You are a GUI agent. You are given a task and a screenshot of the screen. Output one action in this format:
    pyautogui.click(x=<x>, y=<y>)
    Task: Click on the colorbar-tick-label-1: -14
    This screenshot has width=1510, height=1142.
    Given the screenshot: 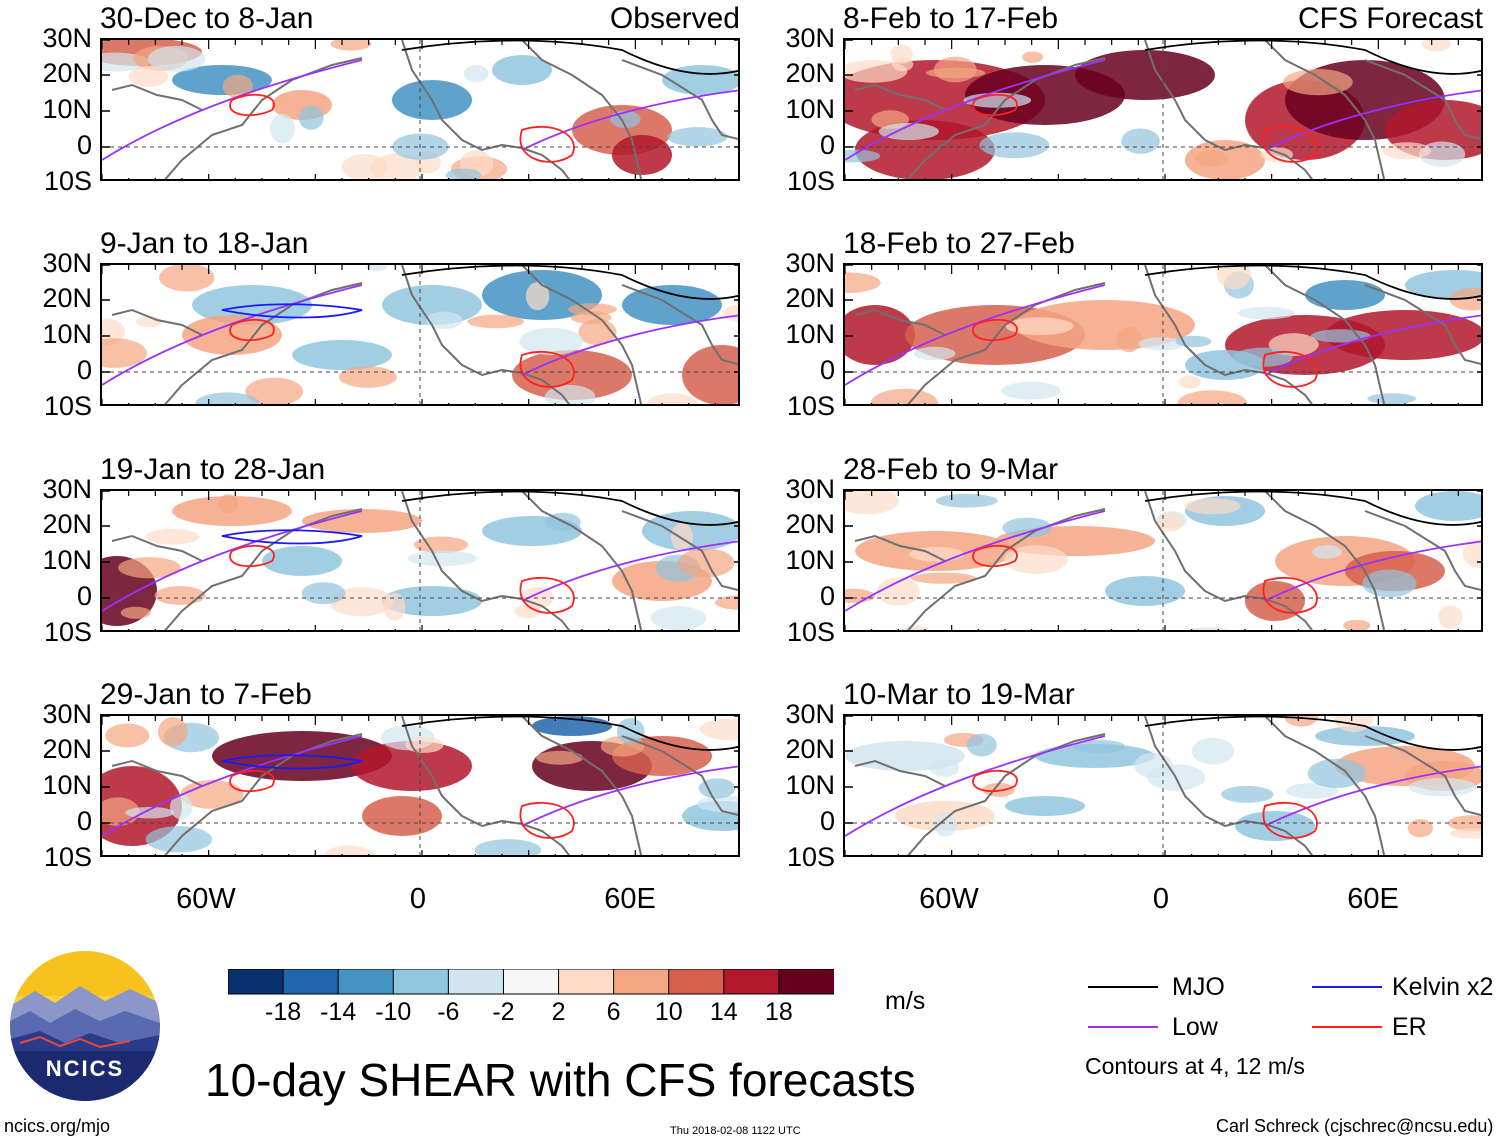 What is the action you would take?
    pyautogui.click(x=338, y=1012)
    